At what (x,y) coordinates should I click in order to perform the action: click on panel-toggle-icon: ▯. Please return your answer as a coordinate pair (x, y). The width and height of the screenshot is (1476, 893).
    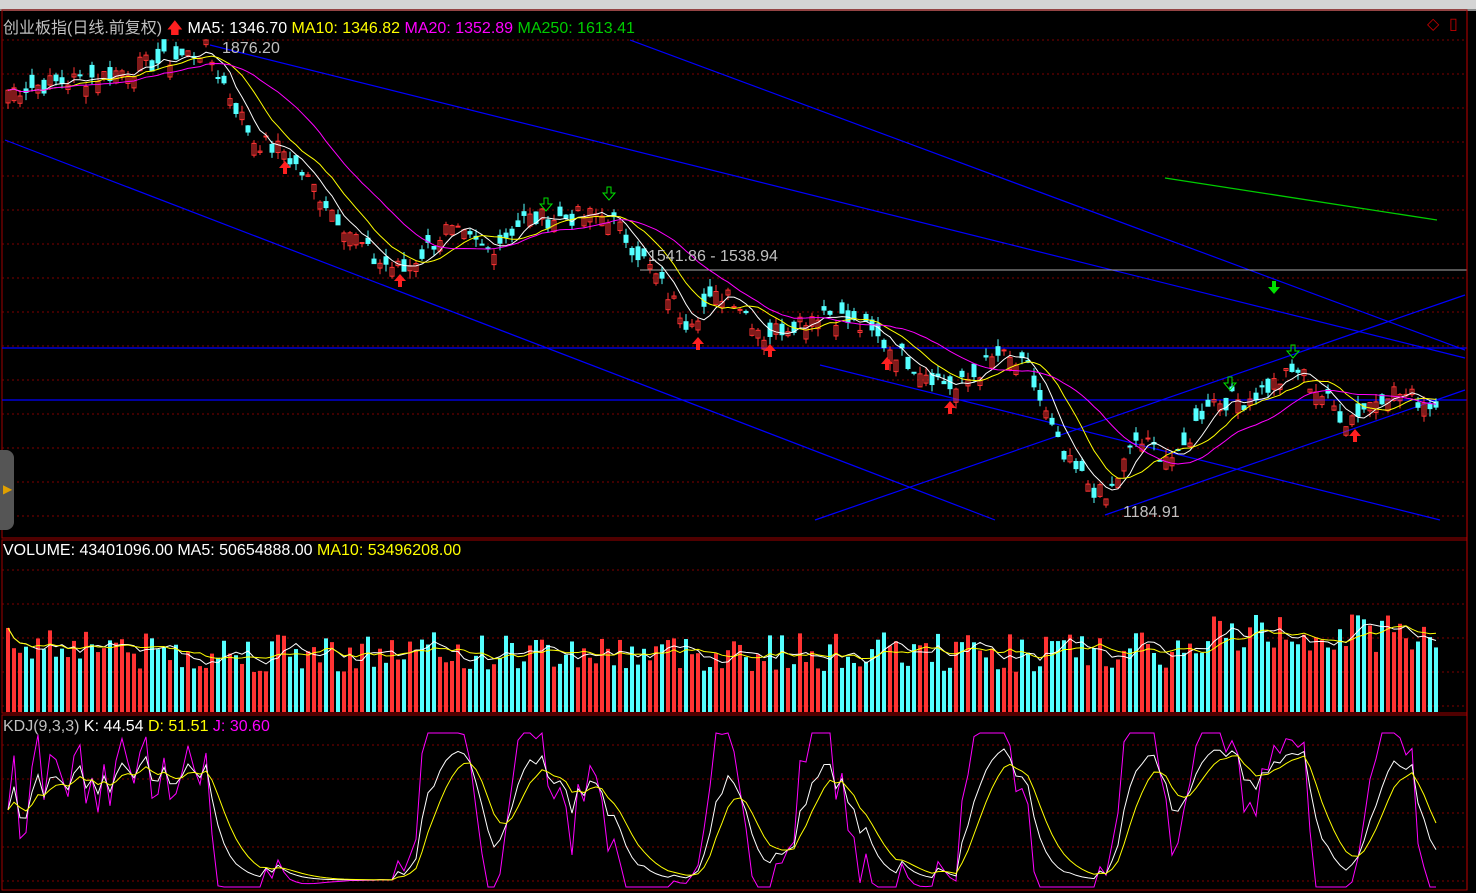
    Looking at the image, I should click on (1453, 24).